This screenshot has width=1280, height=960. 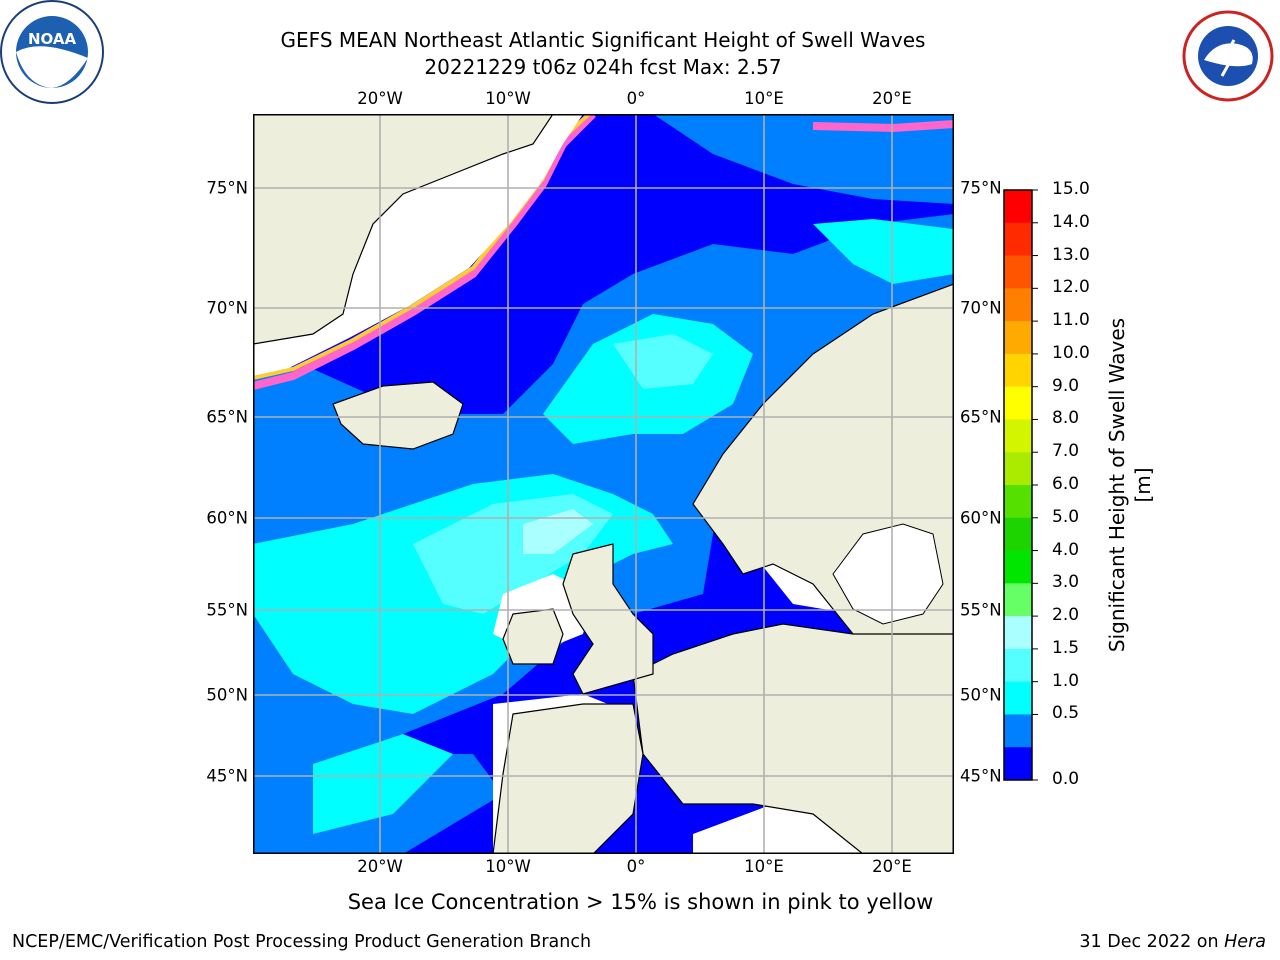 I want to click on greenland-land, so click(x=403, y=229).